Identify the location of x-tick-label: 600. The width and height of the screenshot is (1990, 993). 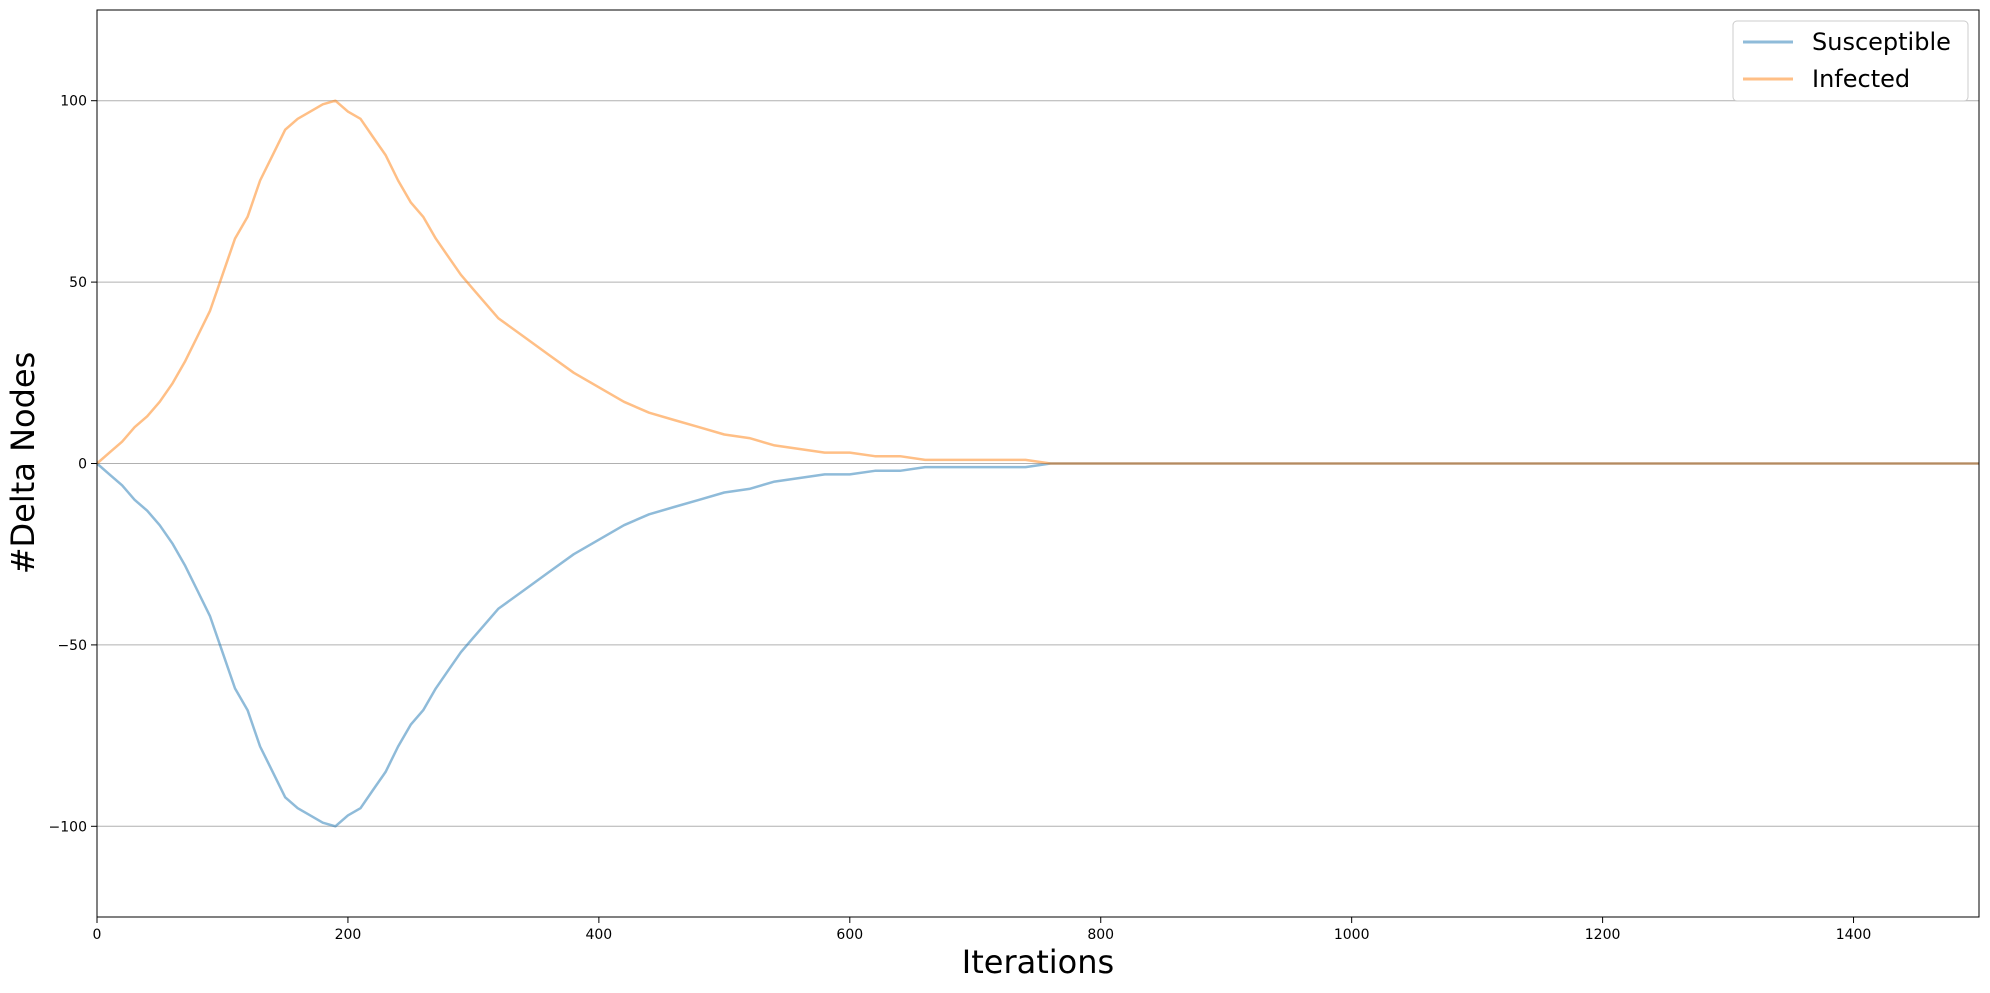
(849, 935).